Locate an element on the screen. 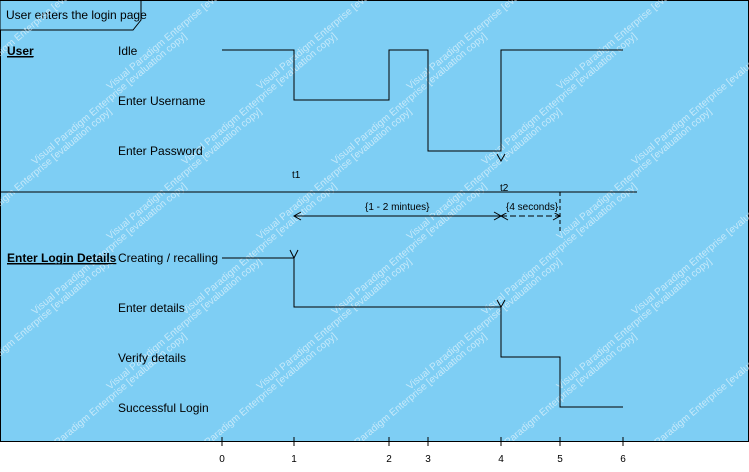  arrowhead-enter-details is located at coordinates (501, 304).